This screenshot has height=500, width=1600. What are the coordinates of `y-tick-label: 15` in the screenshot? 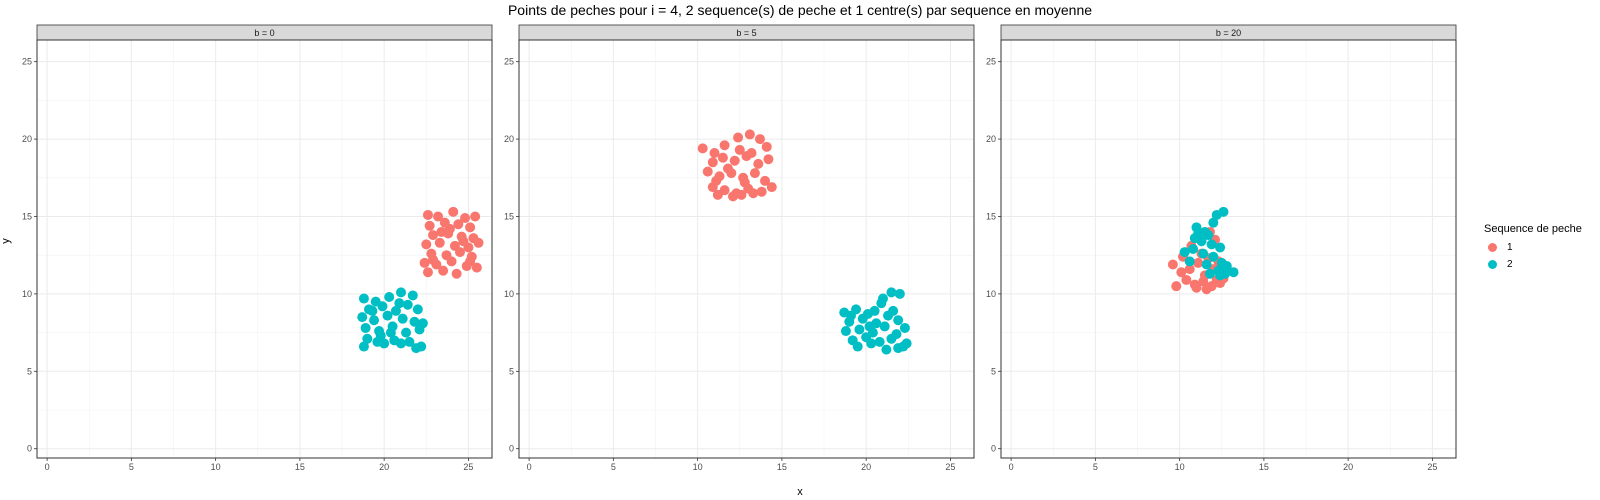 It's located at (27, 216).